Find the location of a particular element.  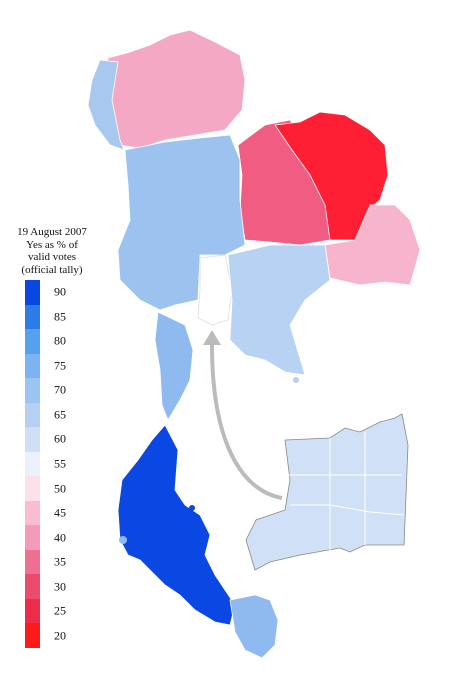

legend-title-line: (official tally) is located at coordinates (52, 269).